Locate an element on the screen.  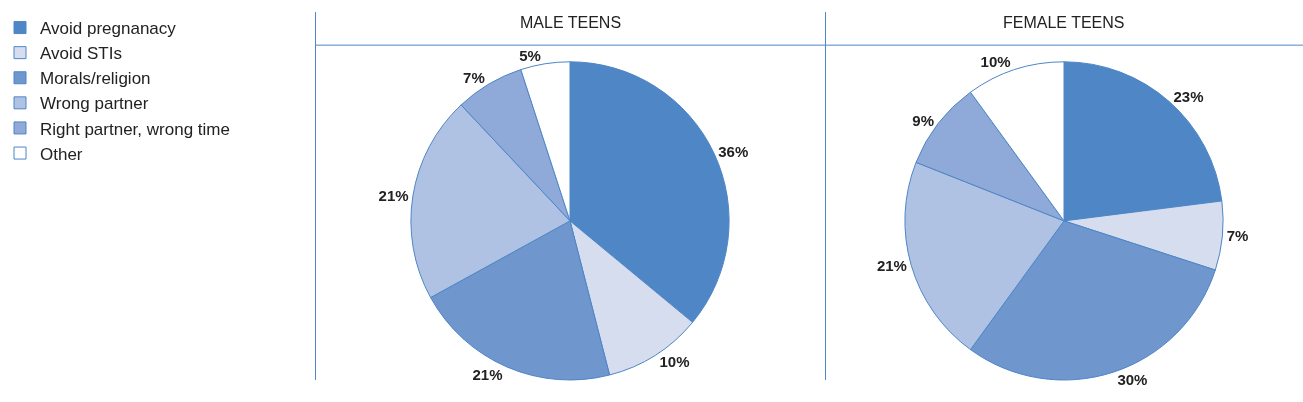
data-label: 36% is located at coordinates (733, 152).